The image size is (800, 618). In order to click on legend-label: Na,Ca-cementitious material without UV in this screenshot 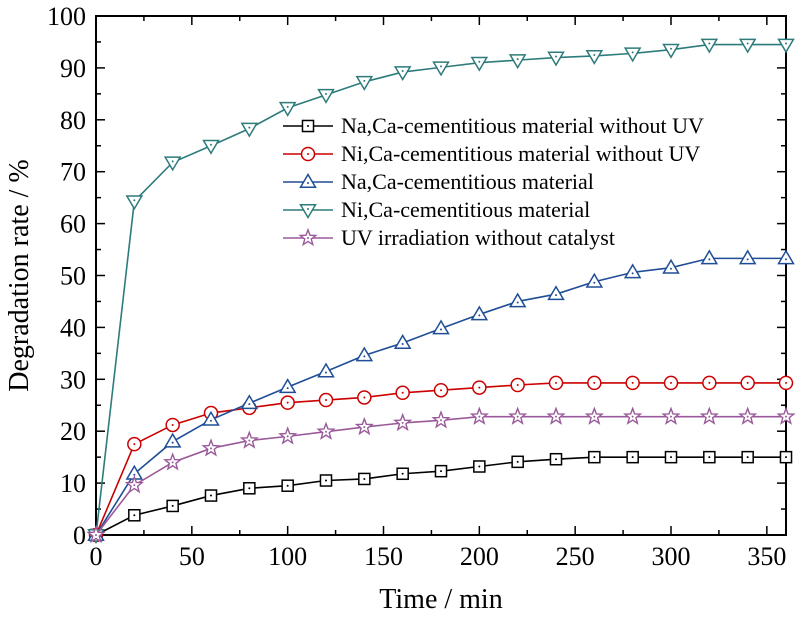, I will do `click(522, 125)`.